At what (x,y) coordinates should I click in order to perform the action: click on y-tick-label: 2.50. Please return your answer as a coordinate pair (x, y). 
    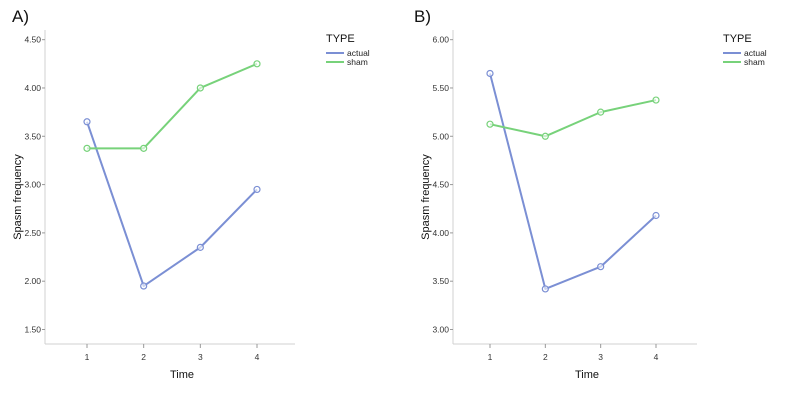
    Looking at the image, I should click on (32, 233).